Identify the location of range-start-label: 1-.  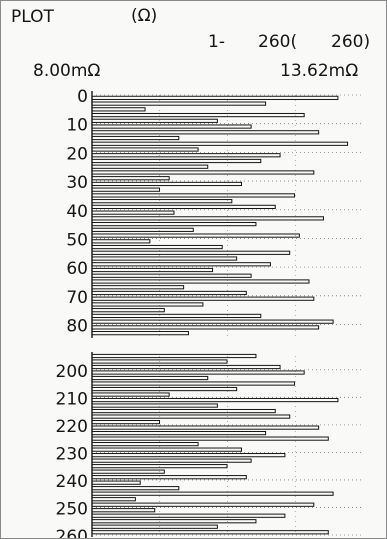
(216, 42).